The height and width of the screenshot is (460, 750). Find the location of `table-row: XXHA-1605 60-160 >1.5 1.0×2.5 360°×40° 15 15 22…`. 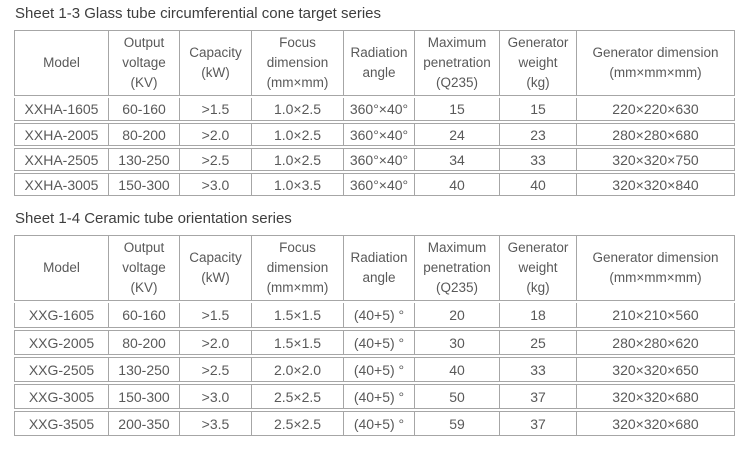

table-row: XXHA-1605 60-160 >1.5 1.0×2.5 360°×40° 15 15 22… is located at coordinates (374, 109).